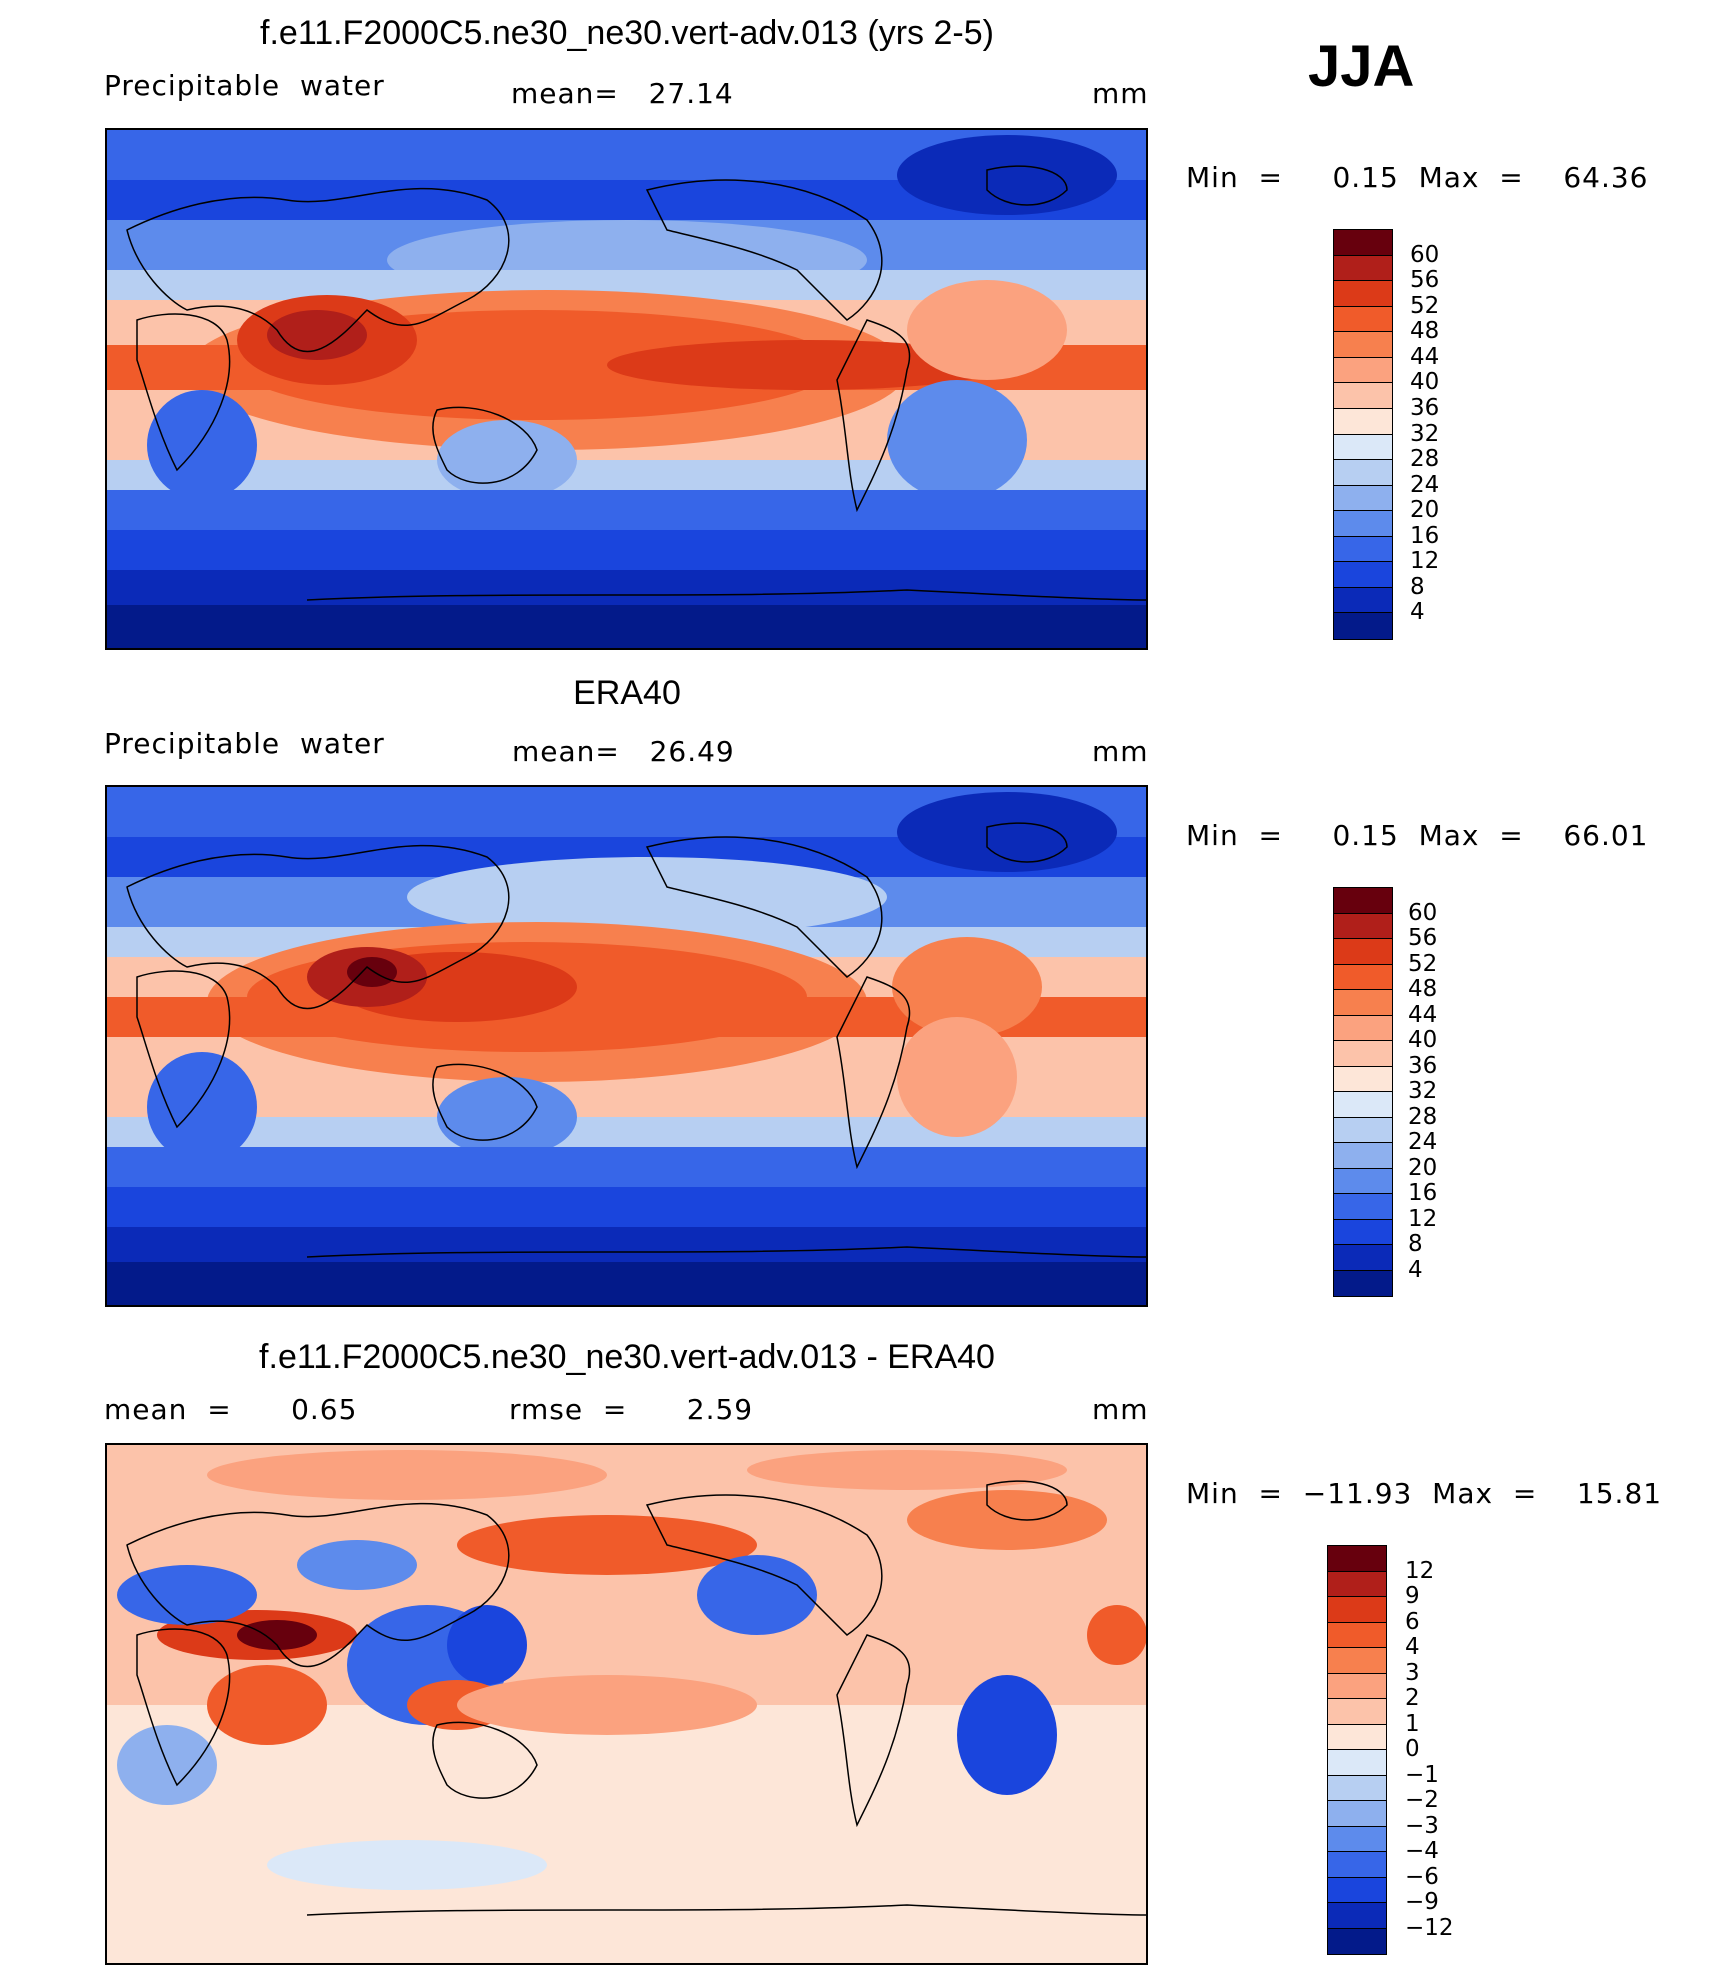  What do you see at coordinates (1412, 1698) in the screenshot?
I see `colorbar-tick-label: 2` at bounding box center [1412, 1698].